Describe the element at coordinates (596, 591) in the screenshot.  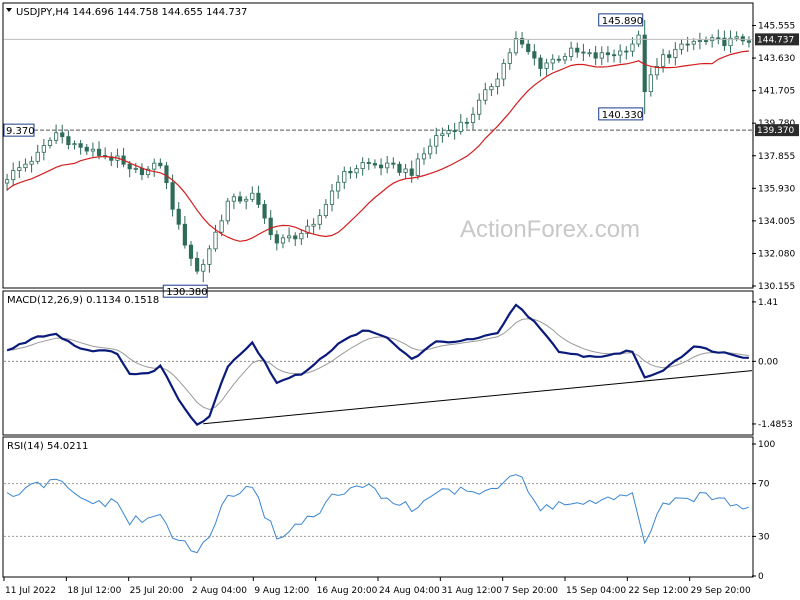
I see `x-tick-label: 15 Sep 04:00` at that location.